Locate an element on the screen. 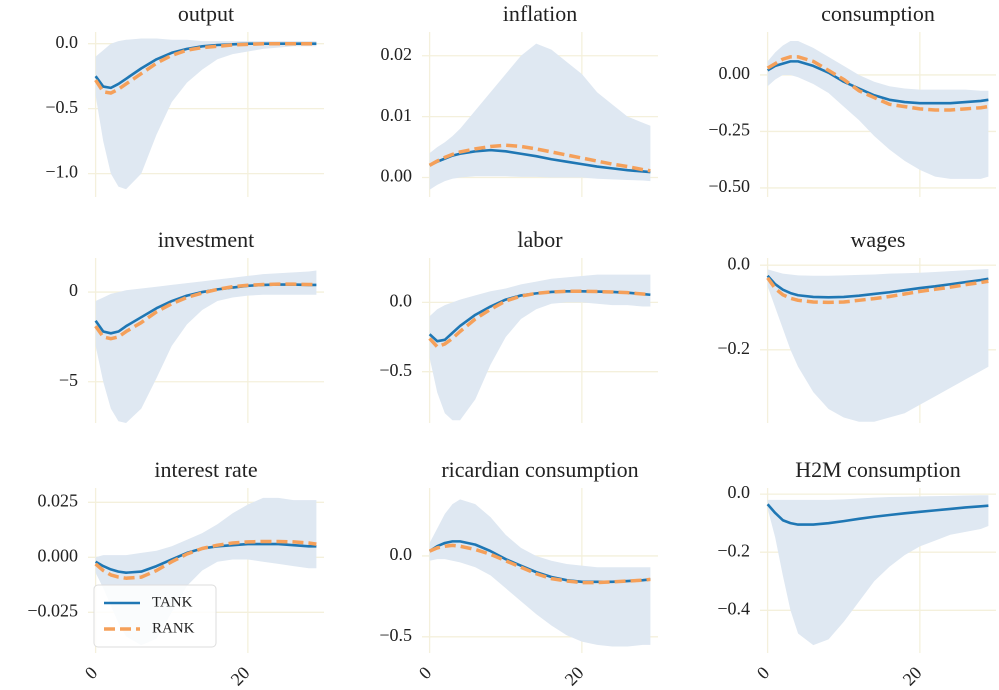 The width and height of the screenshot is (999, 690). y-tick-label: 0.01 is located at coordinates (397, 115).